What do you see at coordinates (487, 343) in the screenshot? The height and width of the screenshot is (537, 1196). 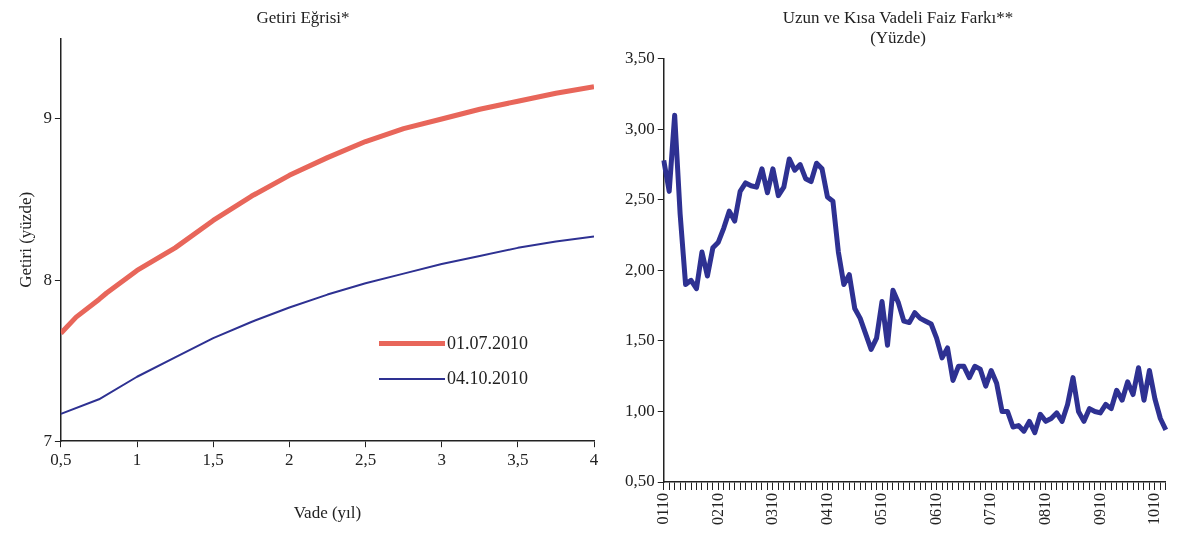 I see `legend-label: 01.07.2010` at bounding box center [487, 343].